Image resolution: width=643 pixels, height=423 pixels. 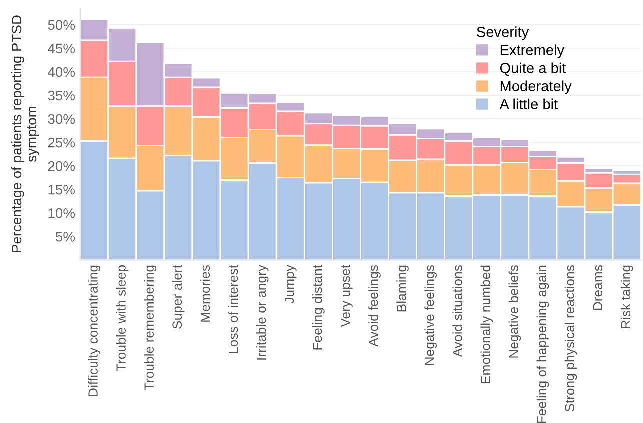 I want to click on x-tick-label: Super alert, so click(x=178, y=297).